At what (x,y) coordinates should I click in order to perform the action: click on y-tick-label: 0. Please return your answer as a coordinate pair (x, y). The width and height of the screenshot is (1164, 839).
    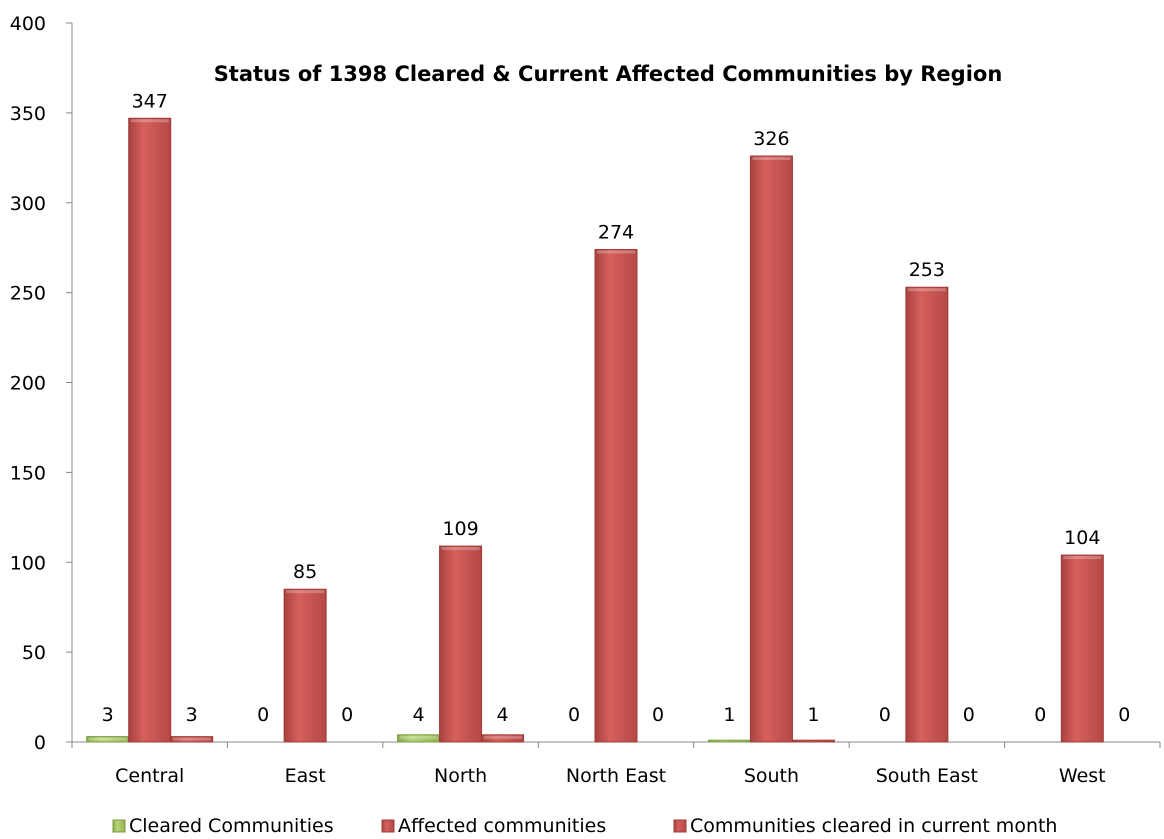
    Looking at the image, I should click on (40, 743).